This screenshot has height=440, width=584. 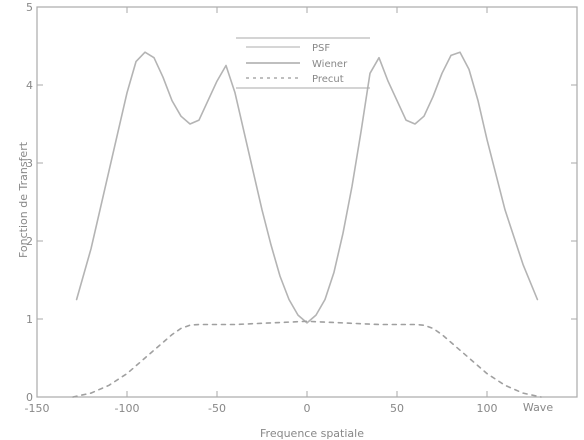 What do you see at coordinates (321, 48) in the screenshot?
I see `legend-label-psf: PSF` at bounding box center [321, 48].